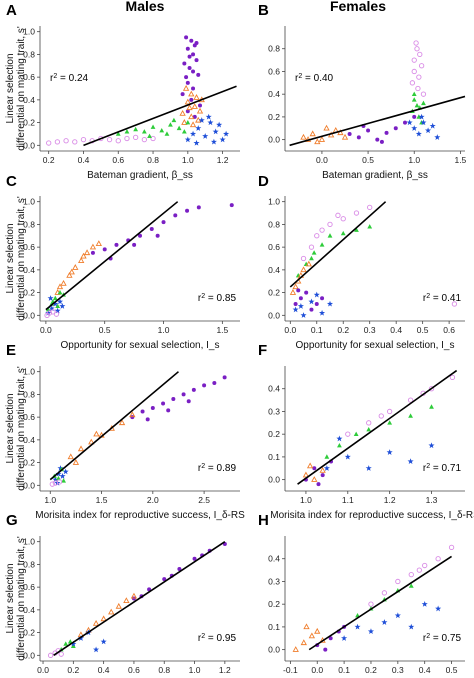 The width and height of the screenshot is (474, 678). What do you see at coordinates (375, 175) in the screenshot?
I see `x-axis-title: Bateman gradient, β_ss` at bounding box center [375, 175].